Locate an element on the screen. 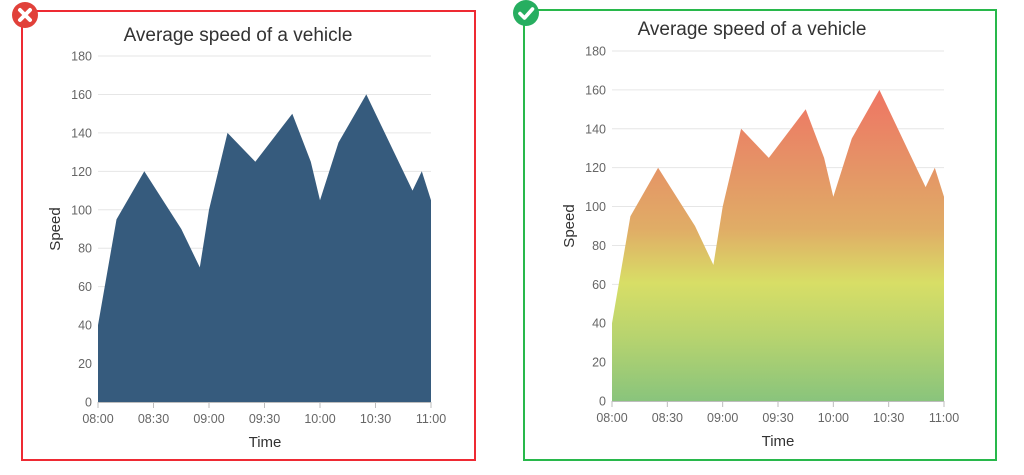 Image resolution: width=1024 pixels, height=475 pixels. x-mark-icon is located at coordinates (25, 15).